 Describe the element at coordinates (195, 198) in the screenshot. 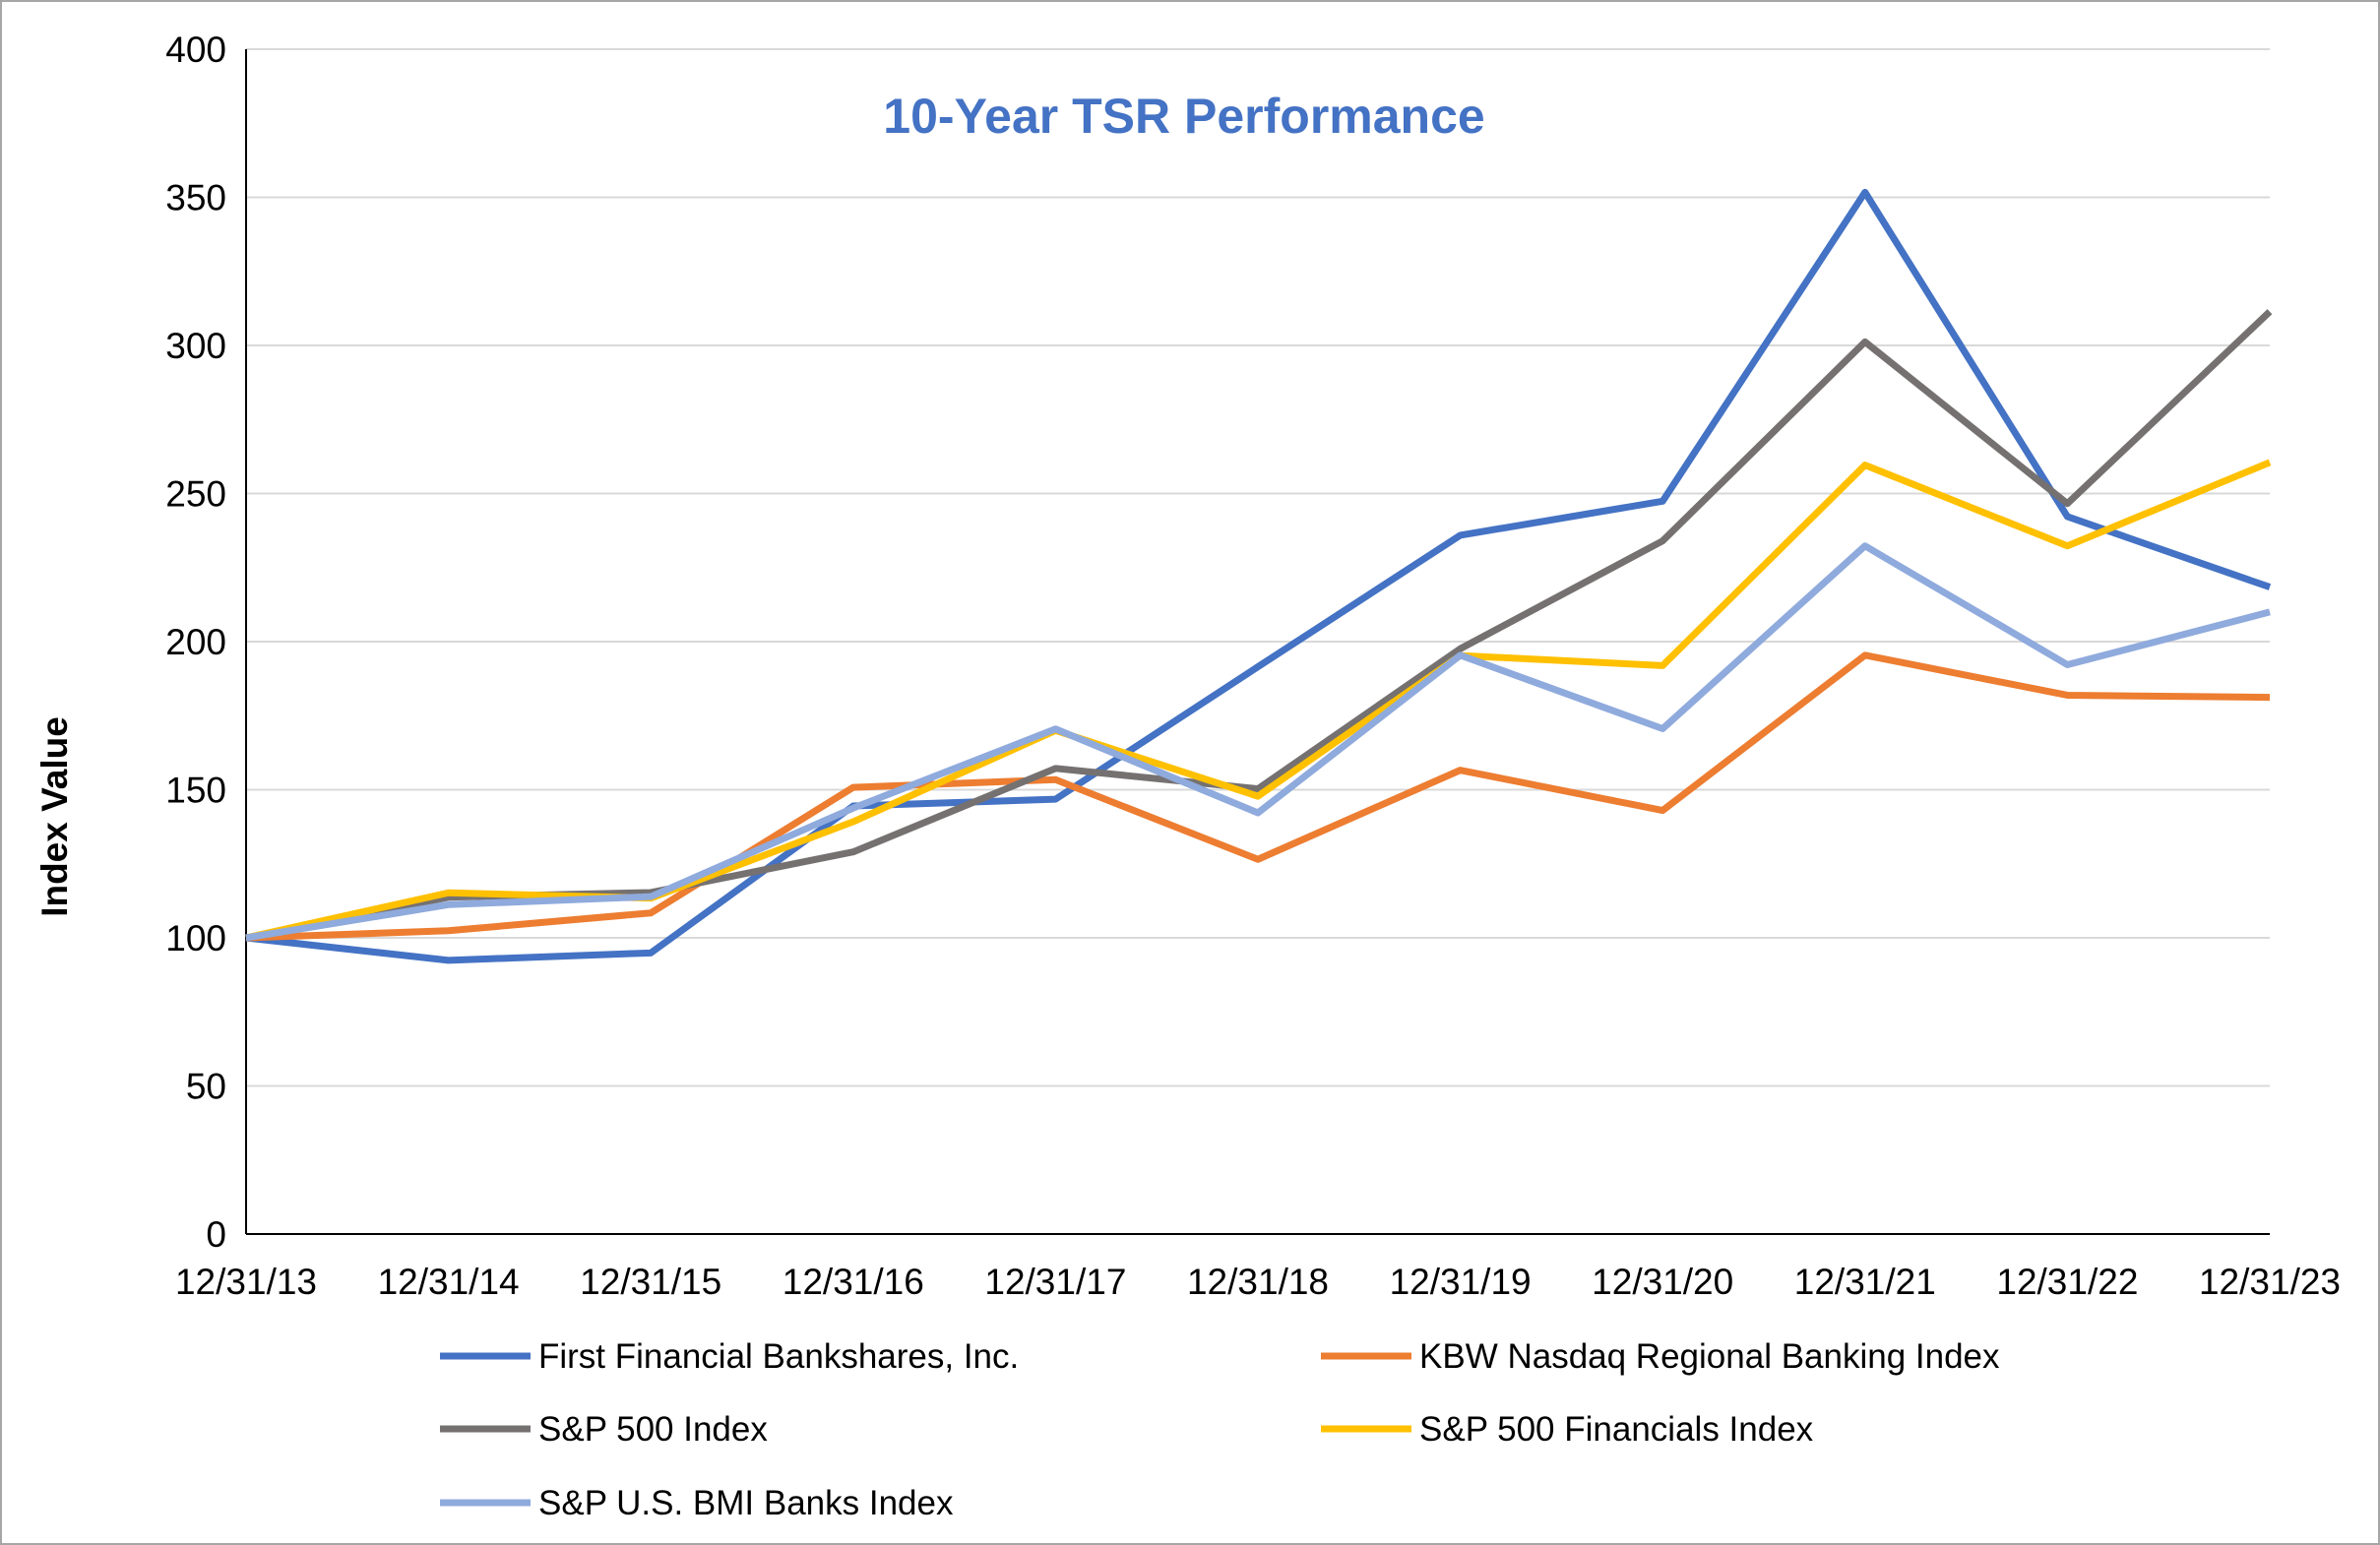

I see `y-tick-label: 350` at that location.